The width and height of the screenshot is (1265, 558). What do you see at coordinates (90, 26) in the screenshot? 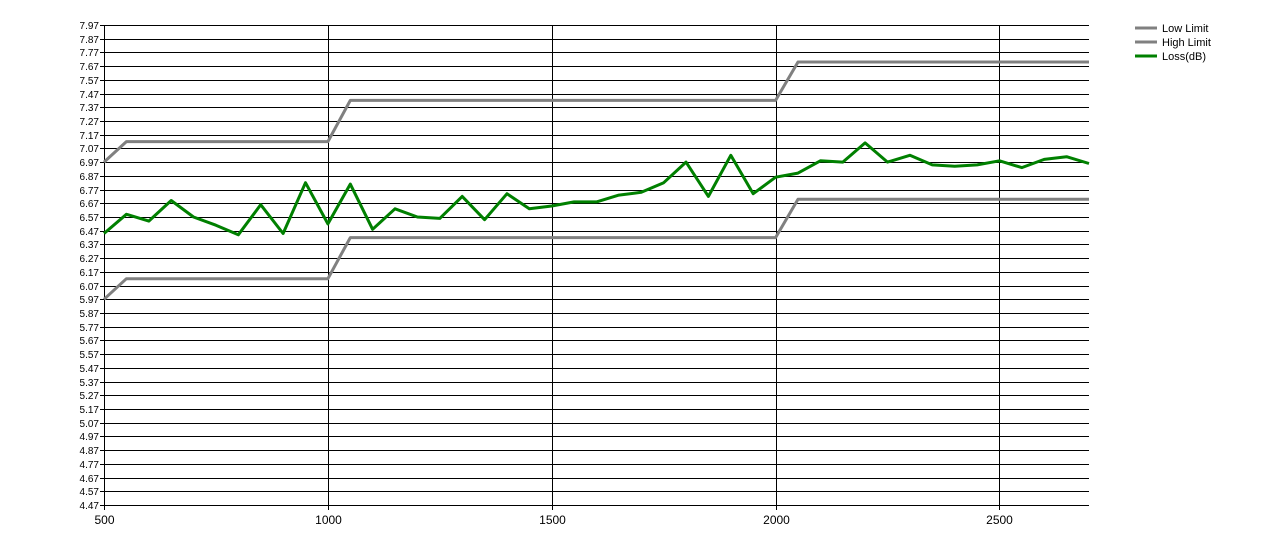
I see `y-tick-label: 7.97` at bounding box center [90, 26].